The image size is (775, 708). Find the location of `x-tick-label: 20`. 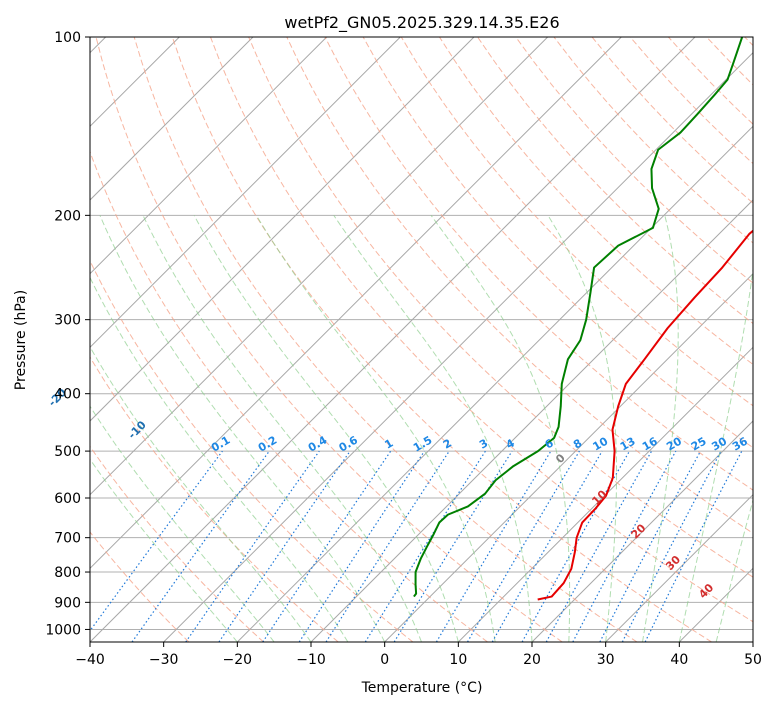

x-tick-label: 20 is located at coordinates (532, 660).